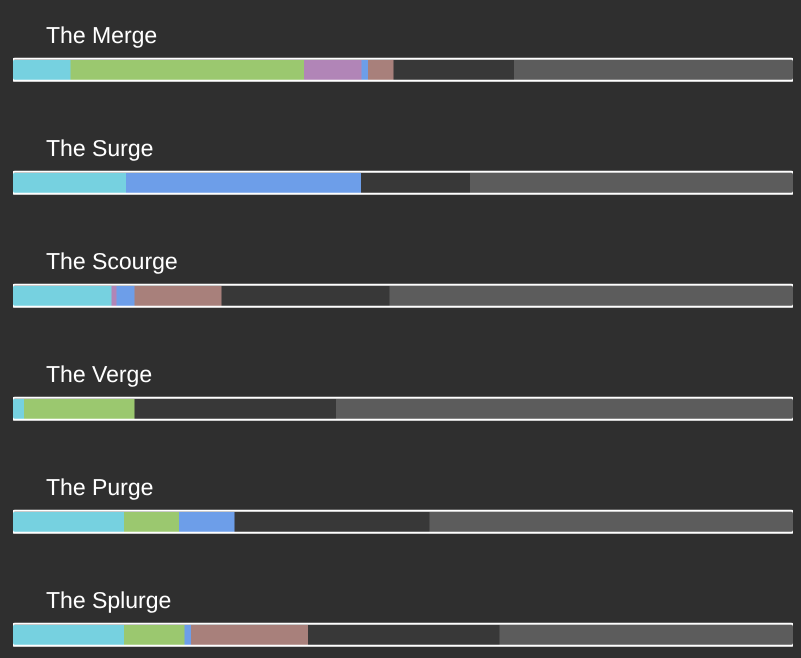 The width and height of the screenshot is (801, 658). What do you see at coordinates (109, 599) in the screenshot?
I see `y-tick-label: The Splurge` at bounding box center [109, 599].